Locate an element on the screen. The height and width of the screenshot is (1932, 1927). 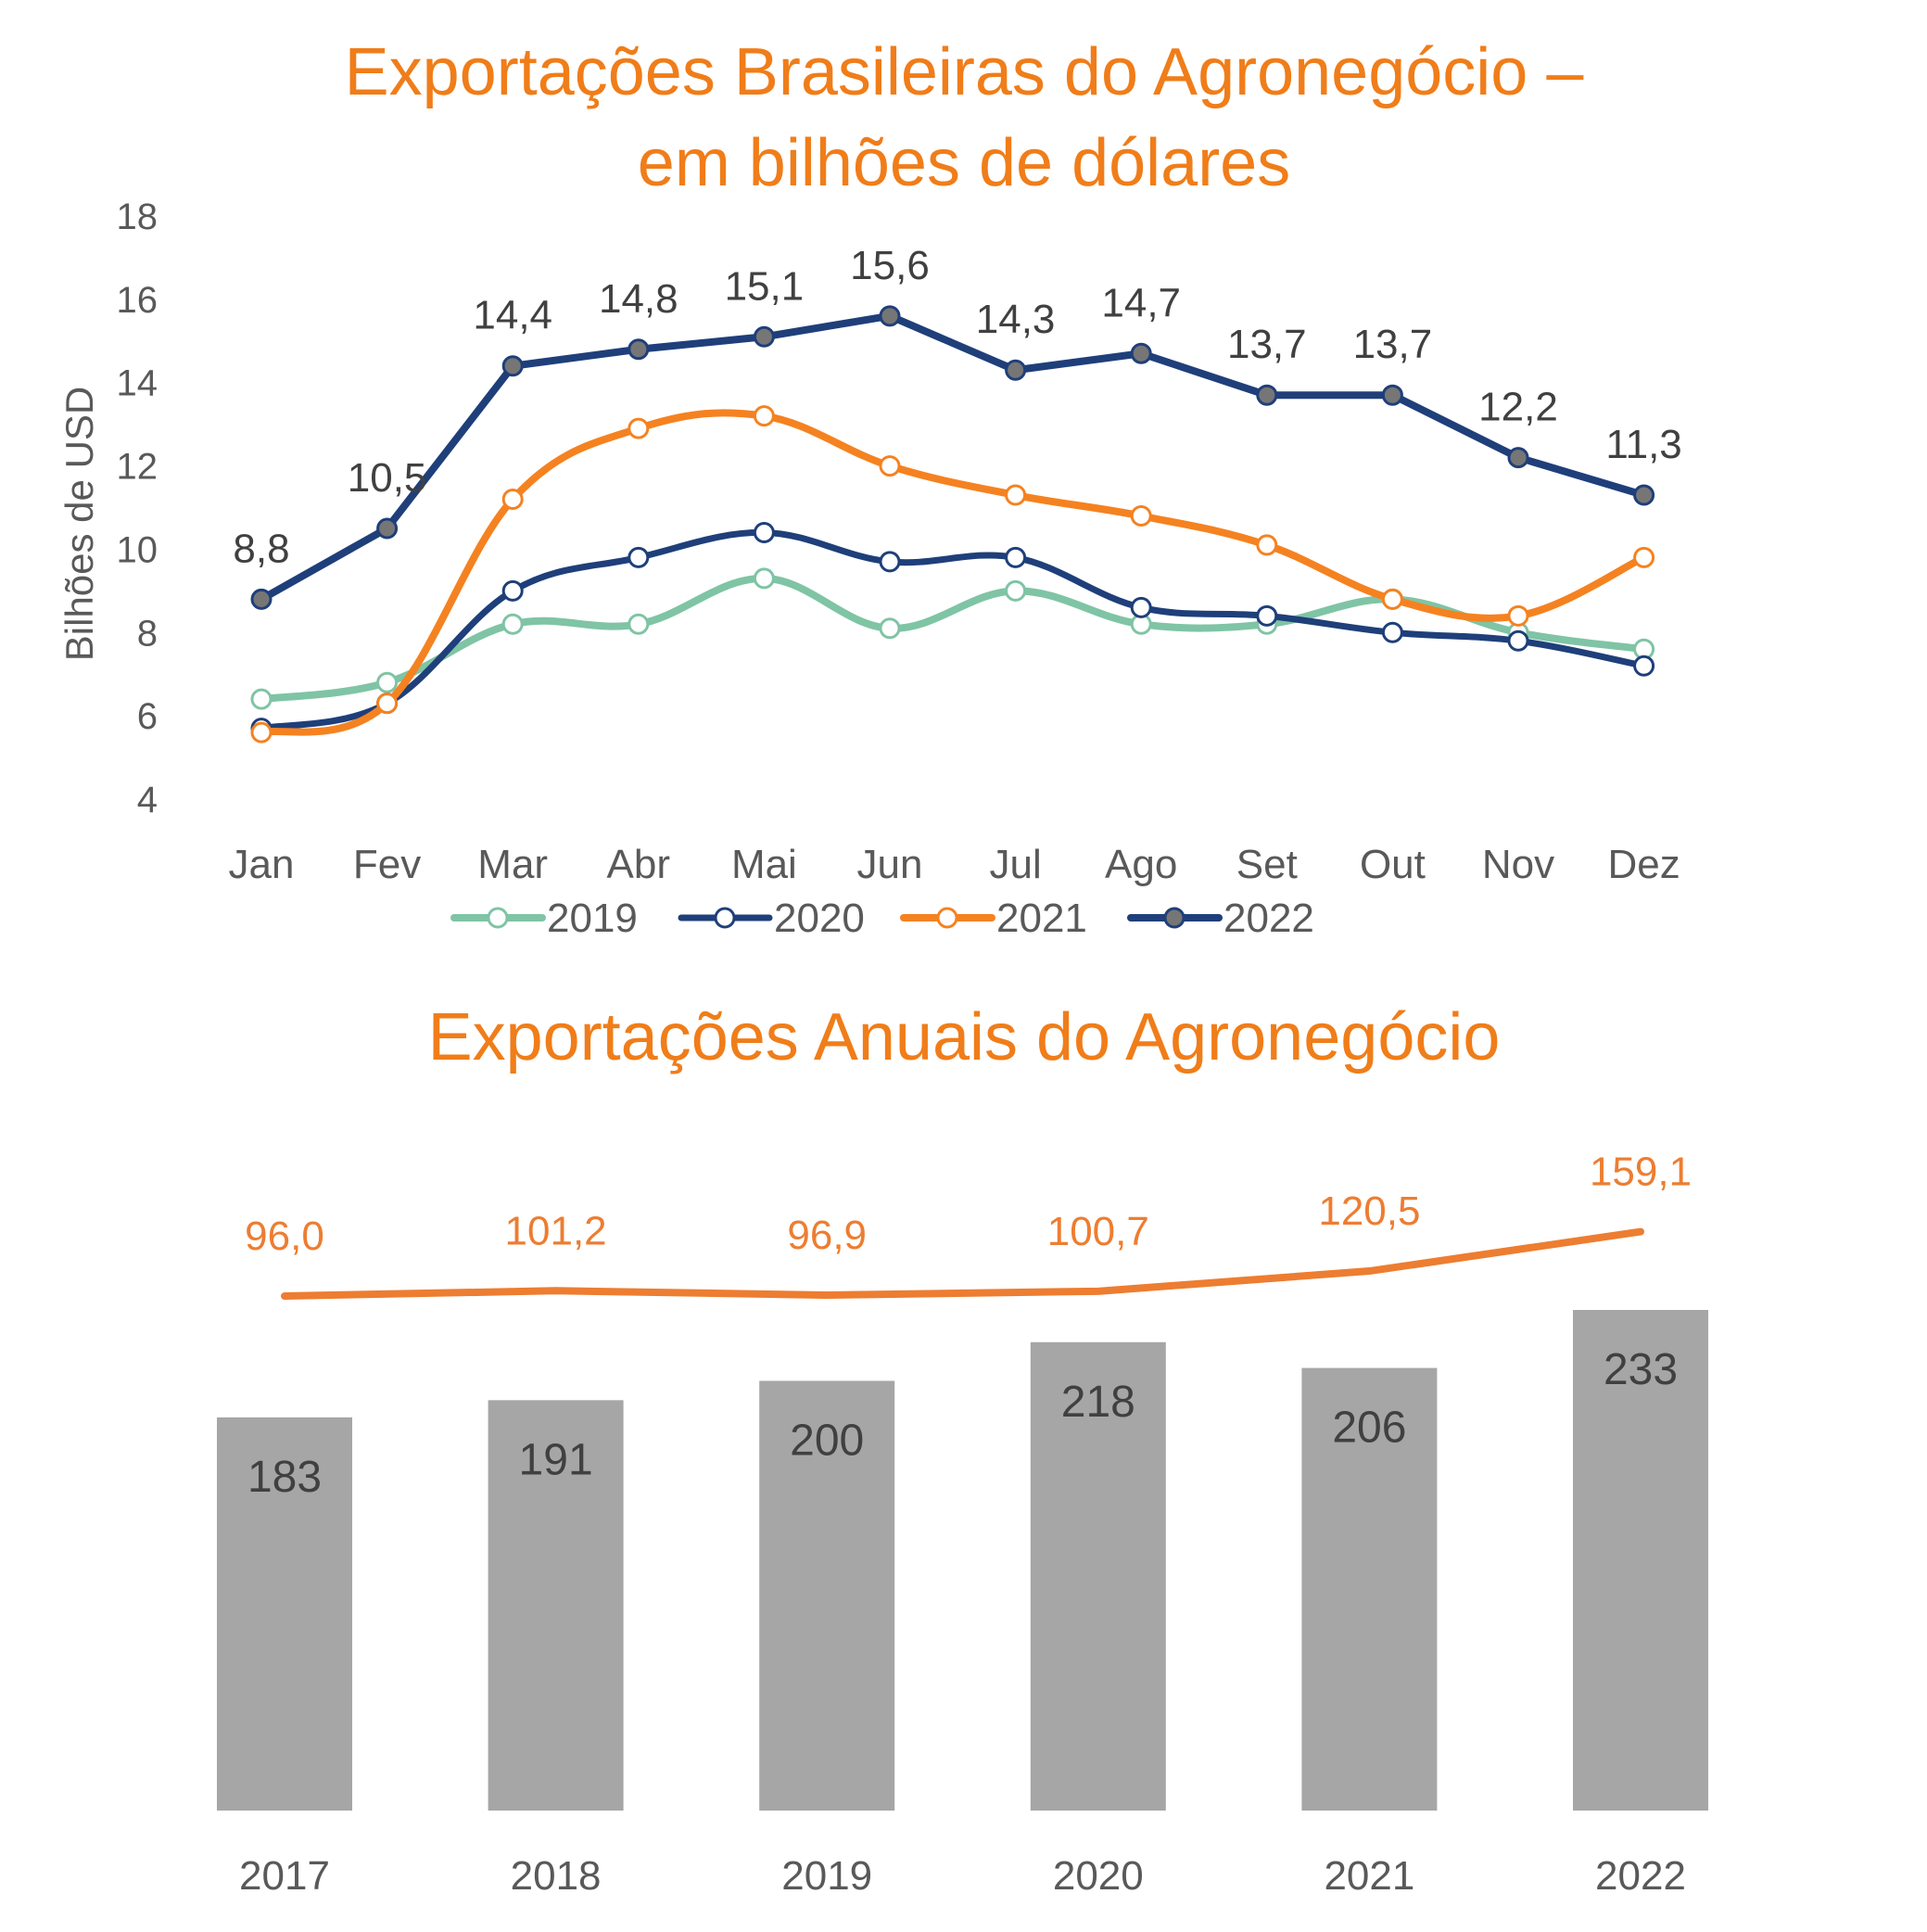
point-2020-set is located at coordinates (1267, 615).